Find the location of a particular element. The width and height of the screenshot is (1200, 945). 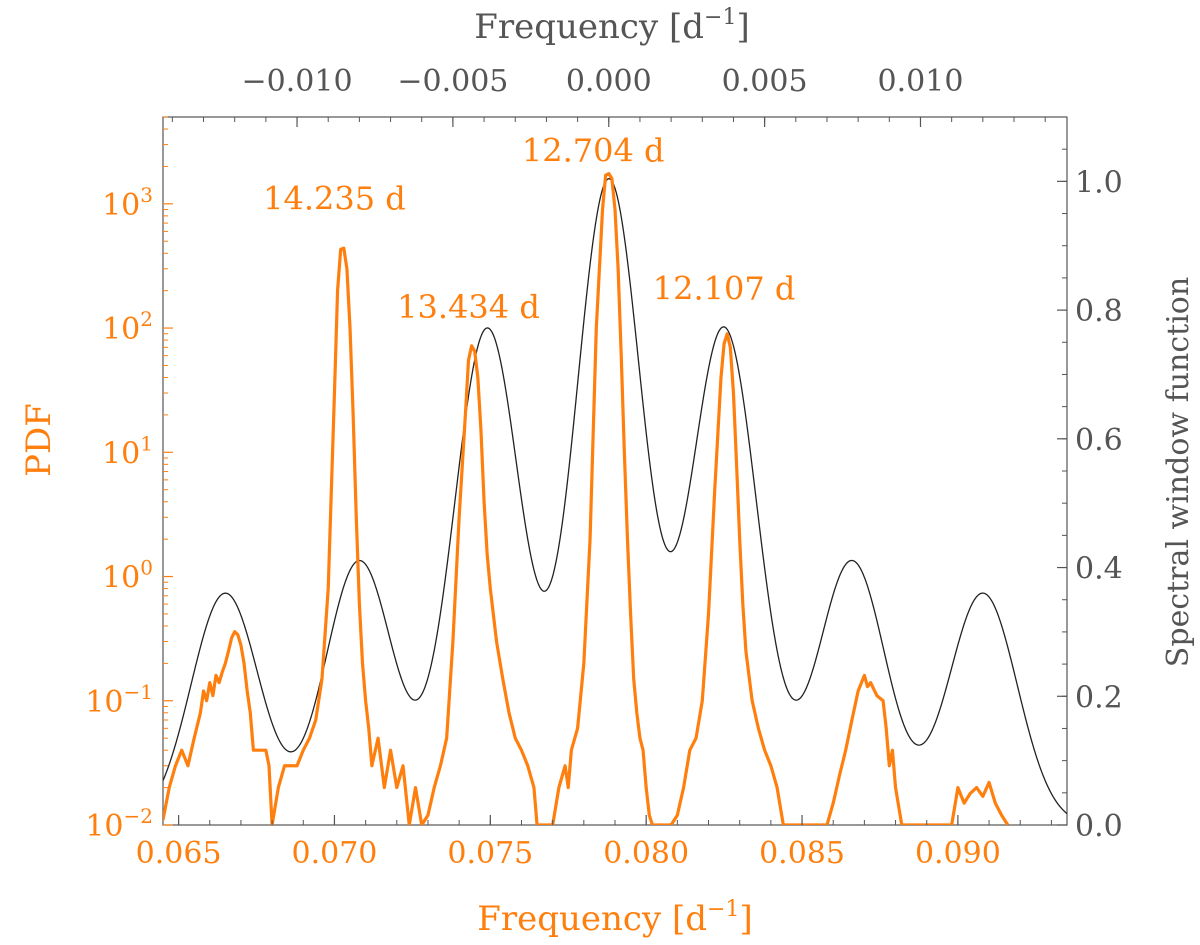

left-axis-label: PDF is located at coordinates (39, 440).